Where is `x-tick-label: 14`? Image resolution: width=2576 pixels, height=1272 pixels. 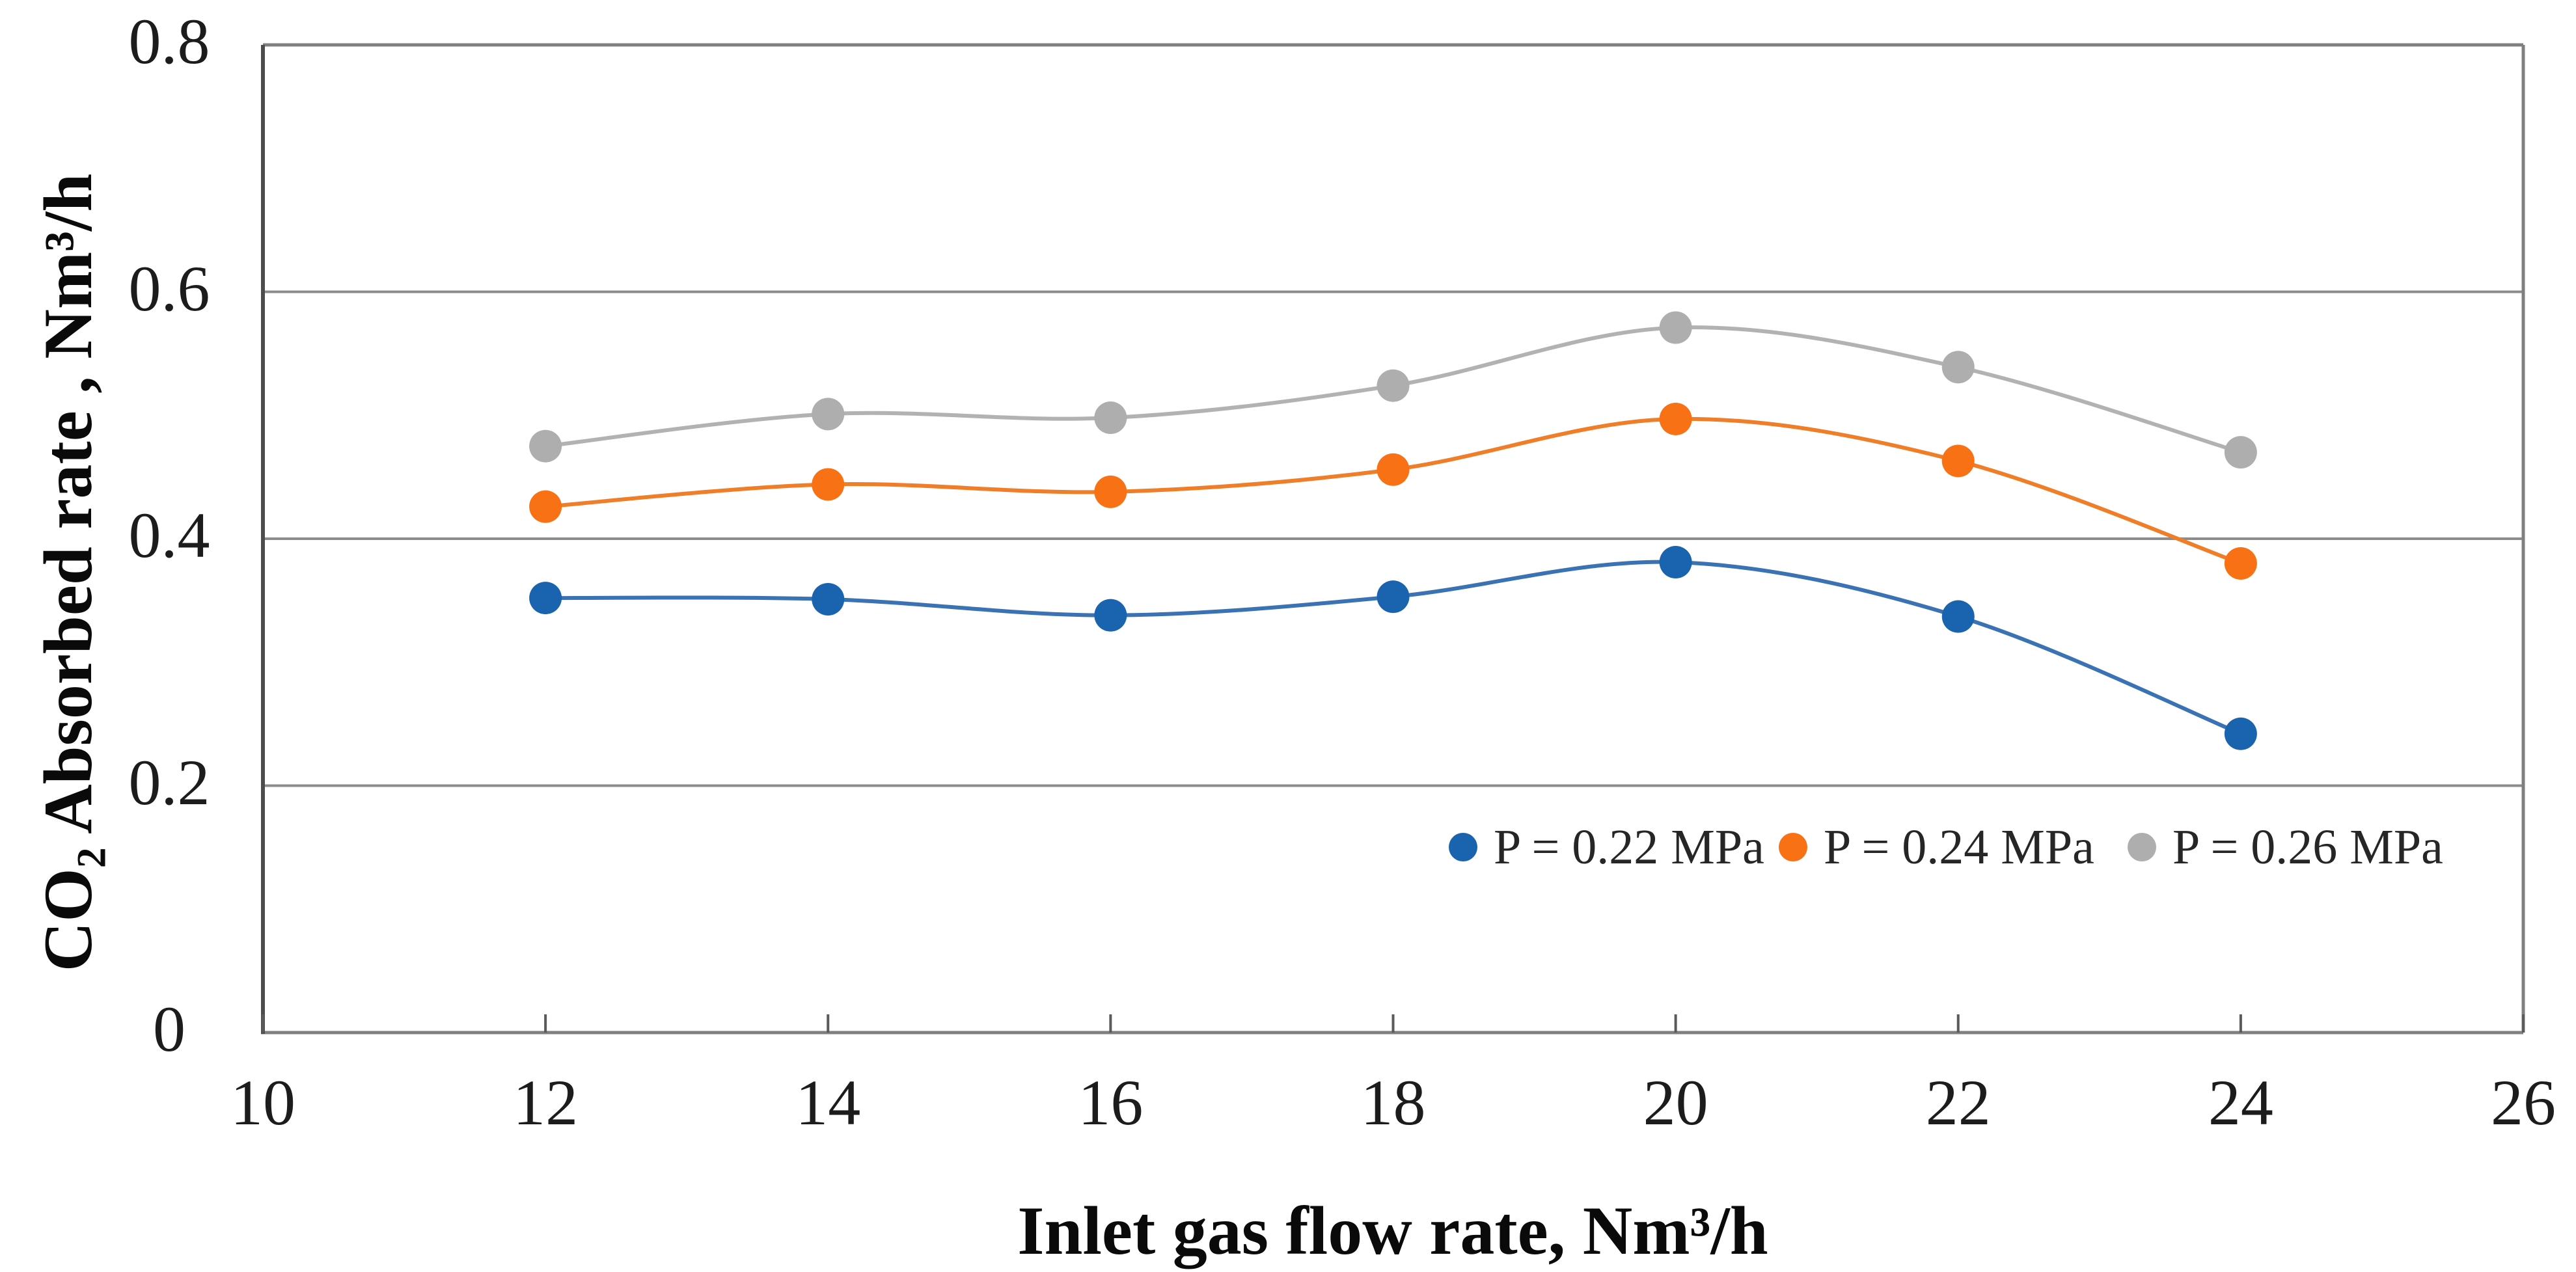
x-tick-label: 14 is located at coordinates (828, 1102).